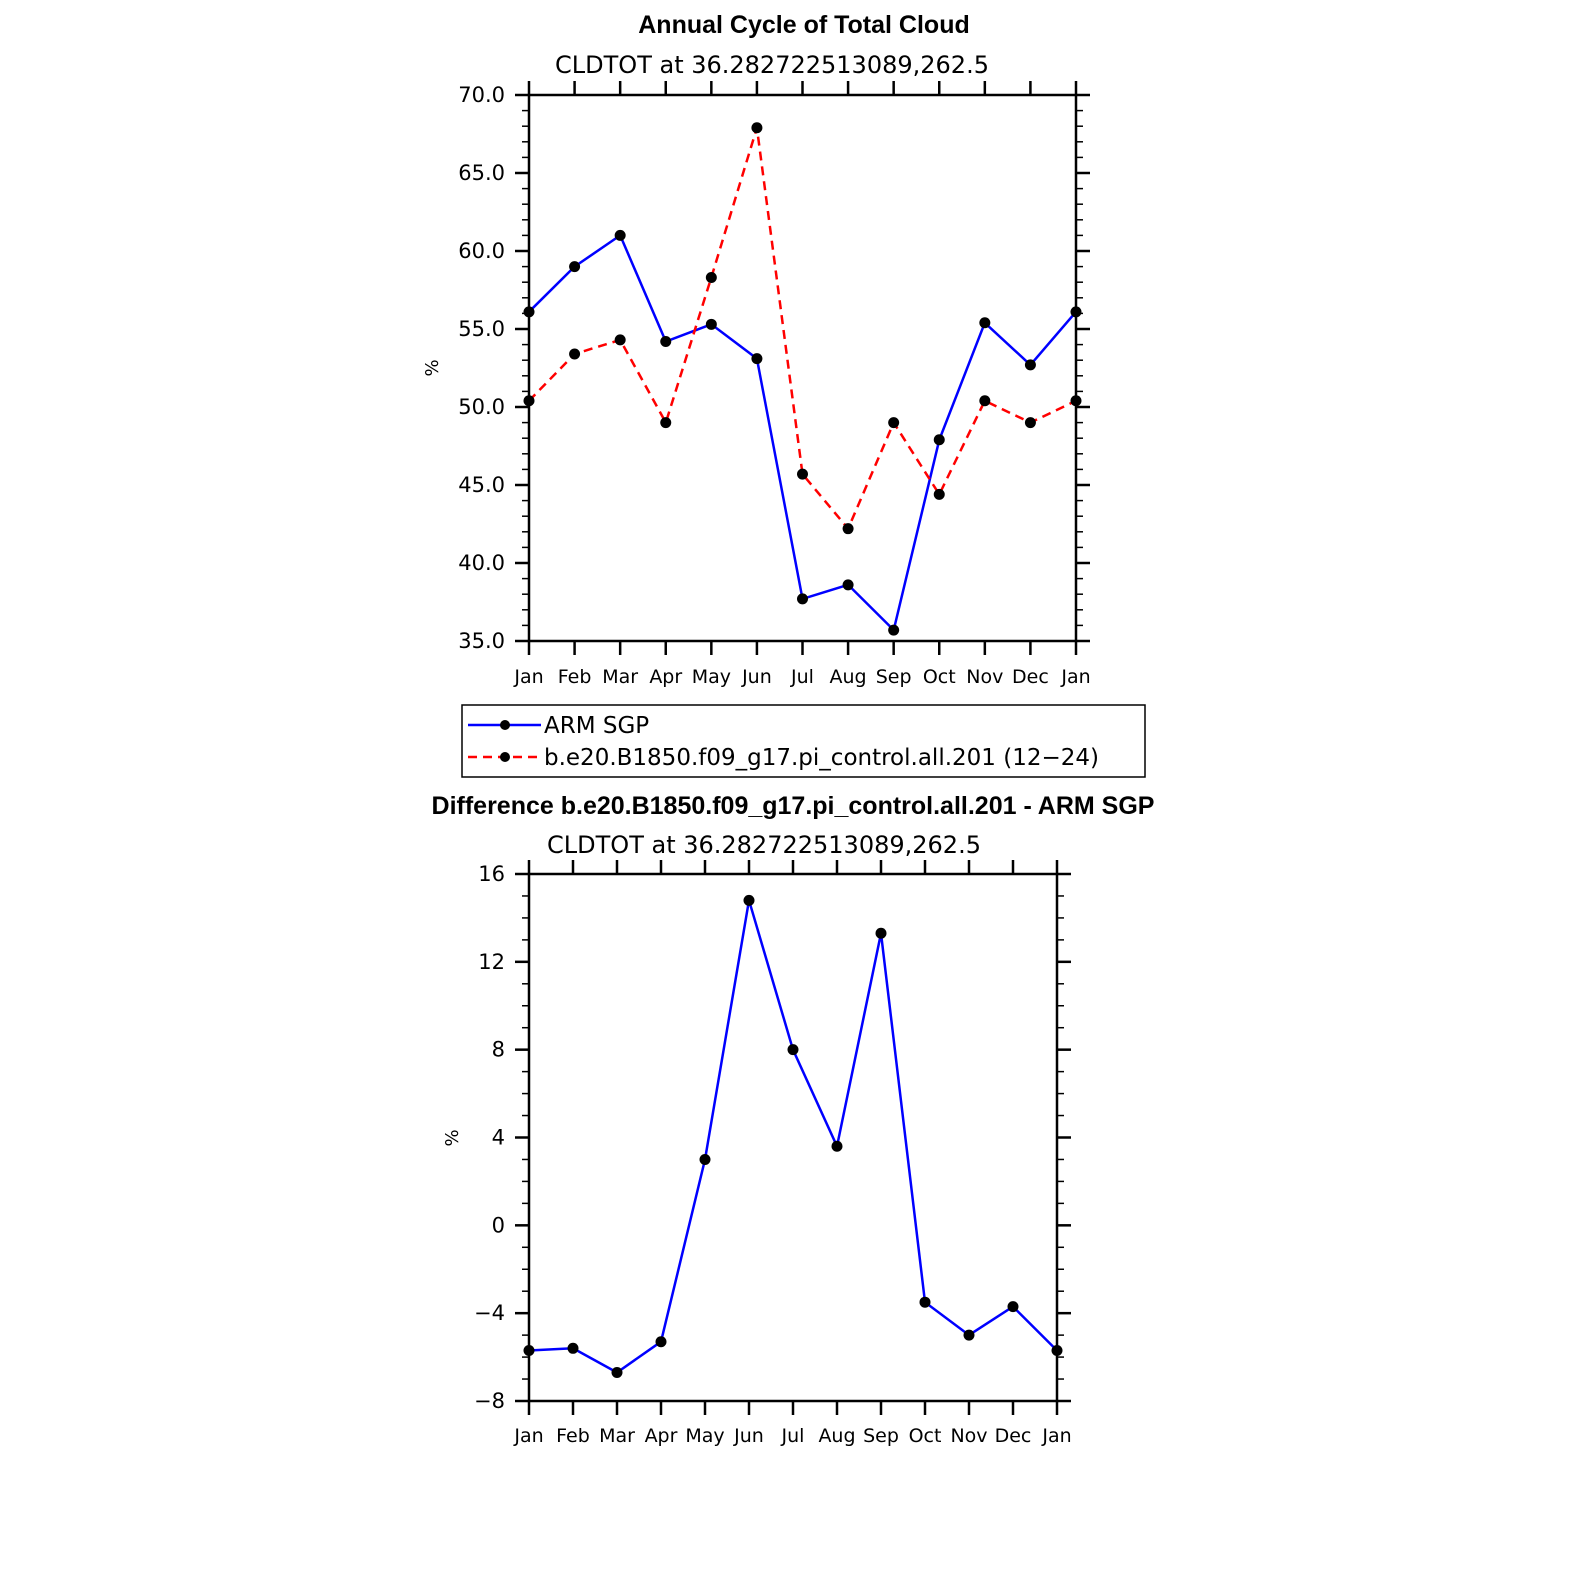 The image size is (1574, 1574). I want to click on legend-marker-model, so click(505, 757).